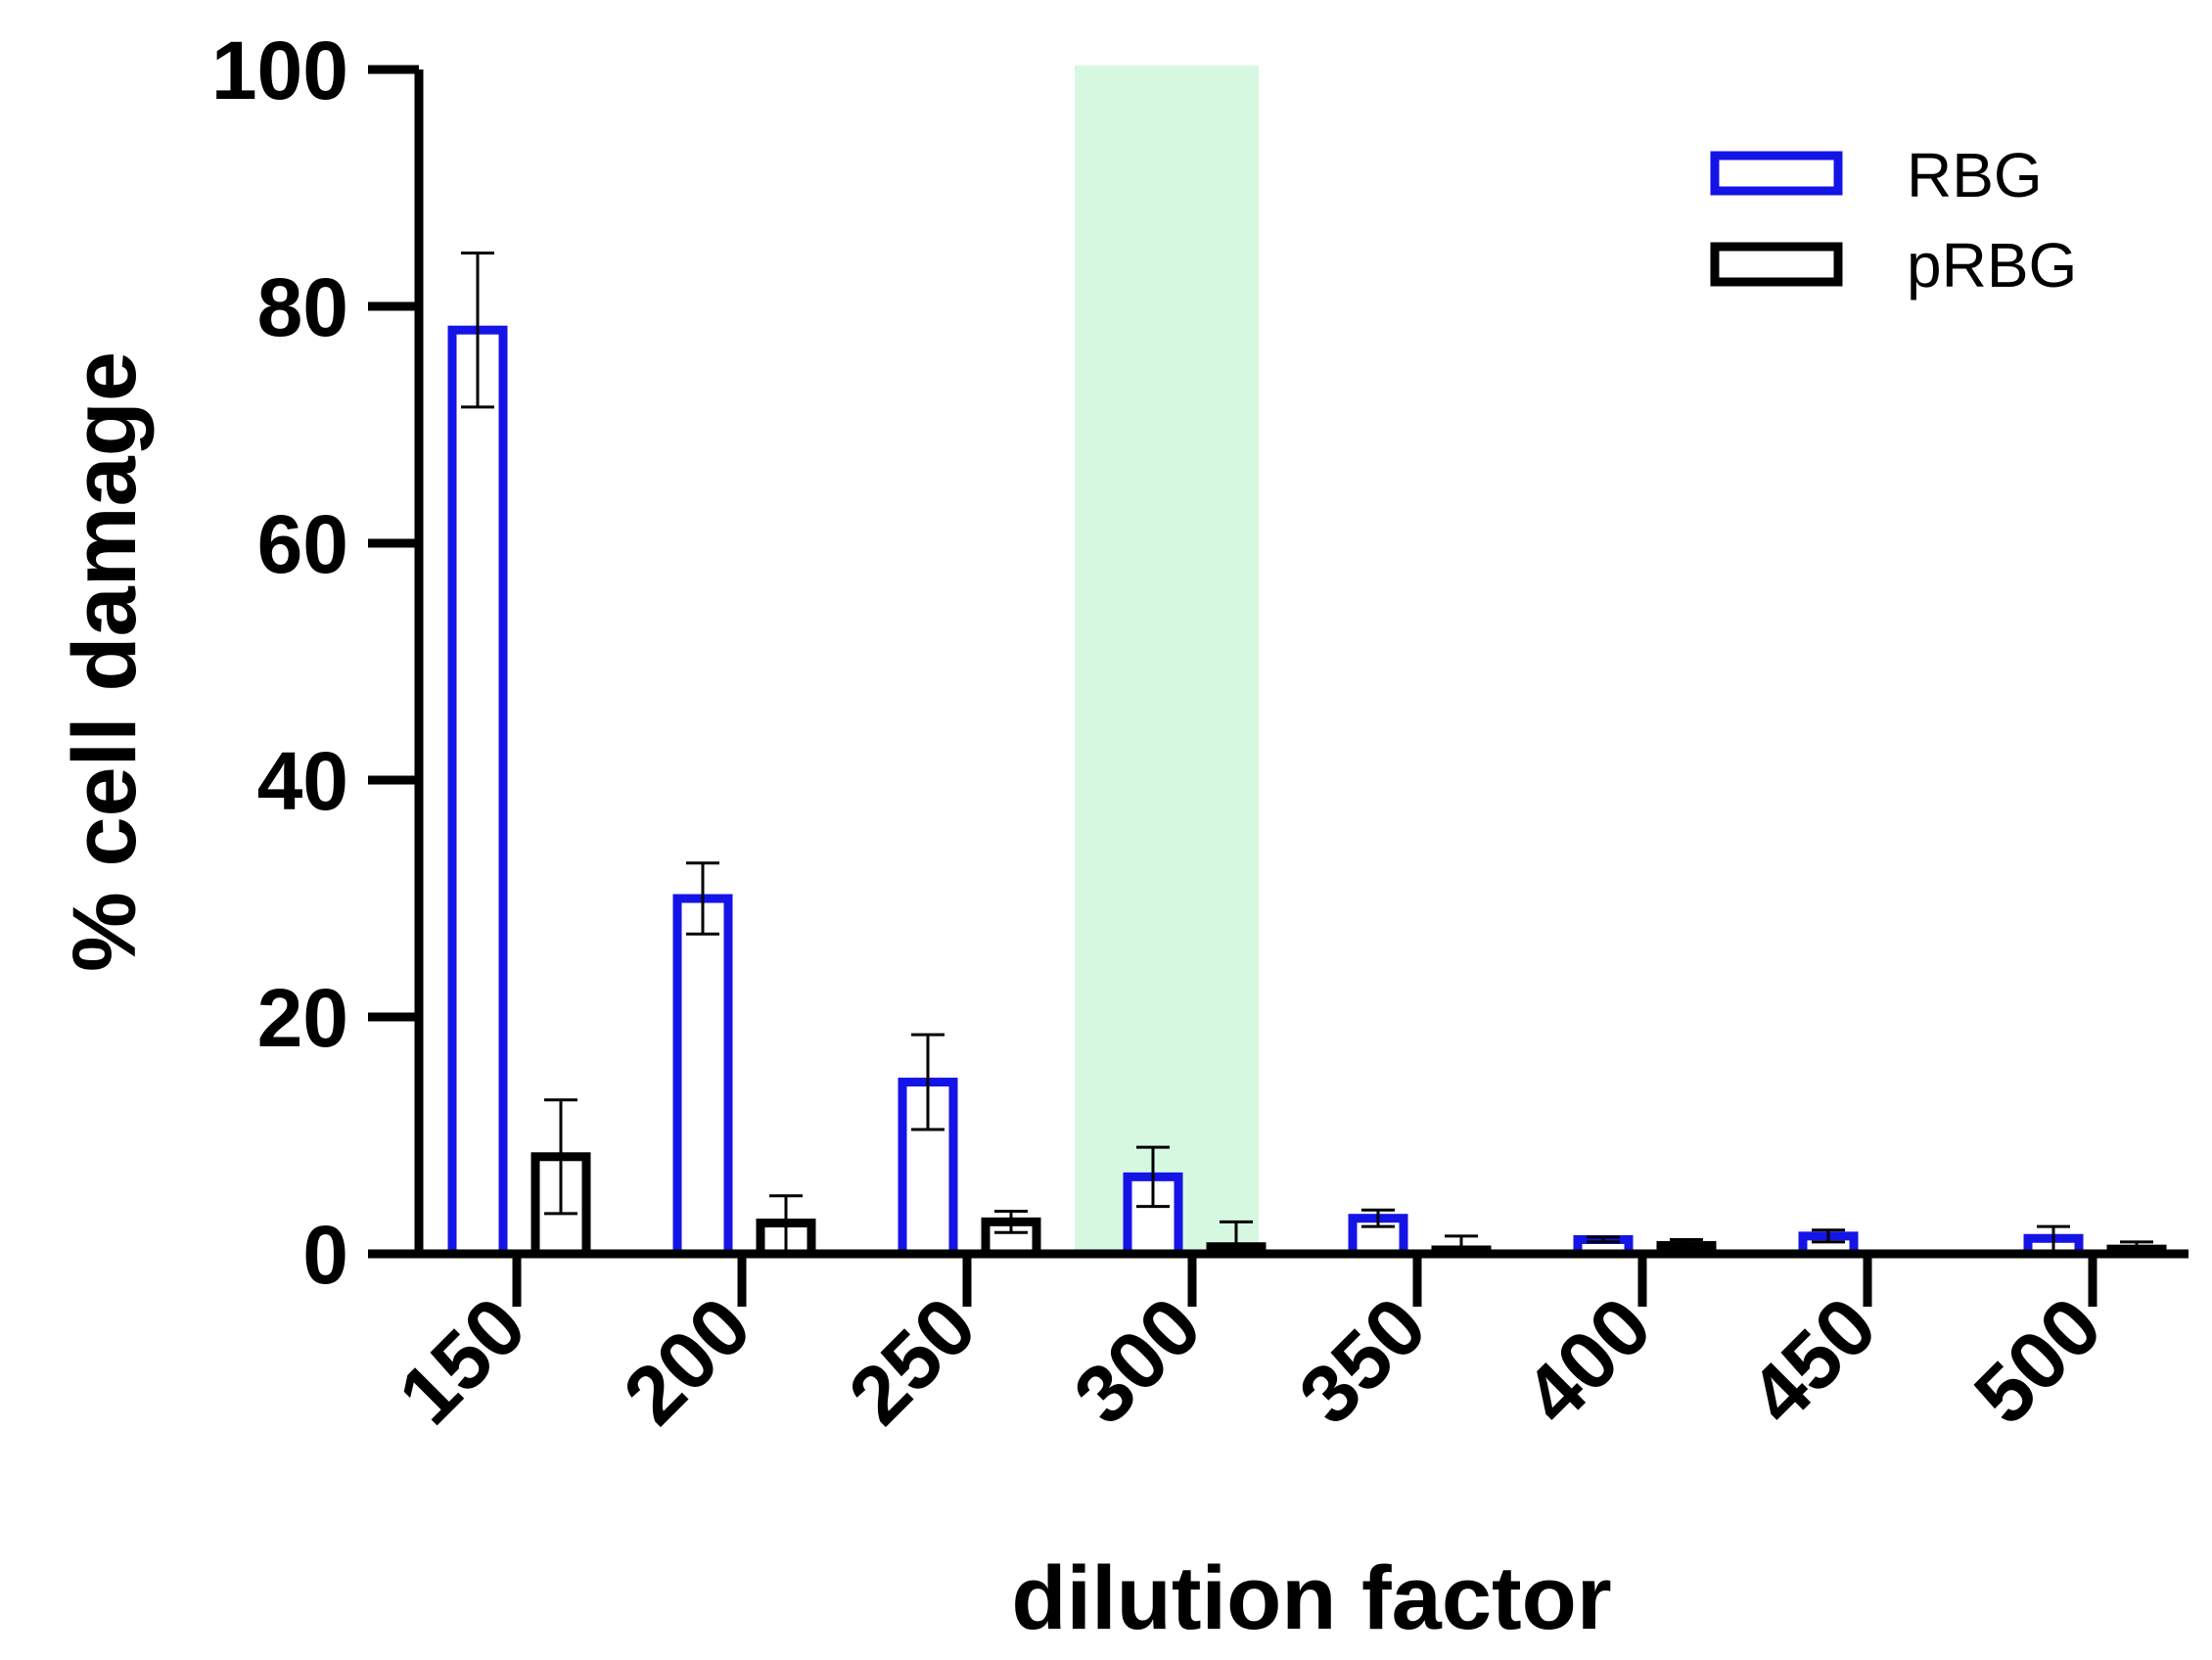  I want to click on y-tick-label-100: 100, so click(279, 70).